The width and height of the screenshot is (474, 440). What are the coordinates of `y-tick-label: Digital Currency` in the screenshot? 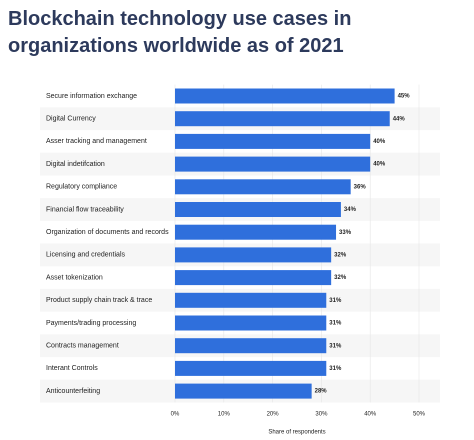 It's located at (71, 119).